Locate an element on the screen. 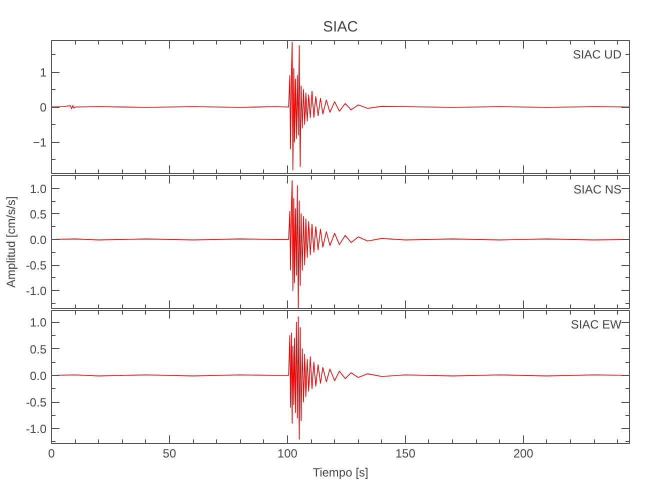  chart-title: SIAC is located at coordinates (340, 27).